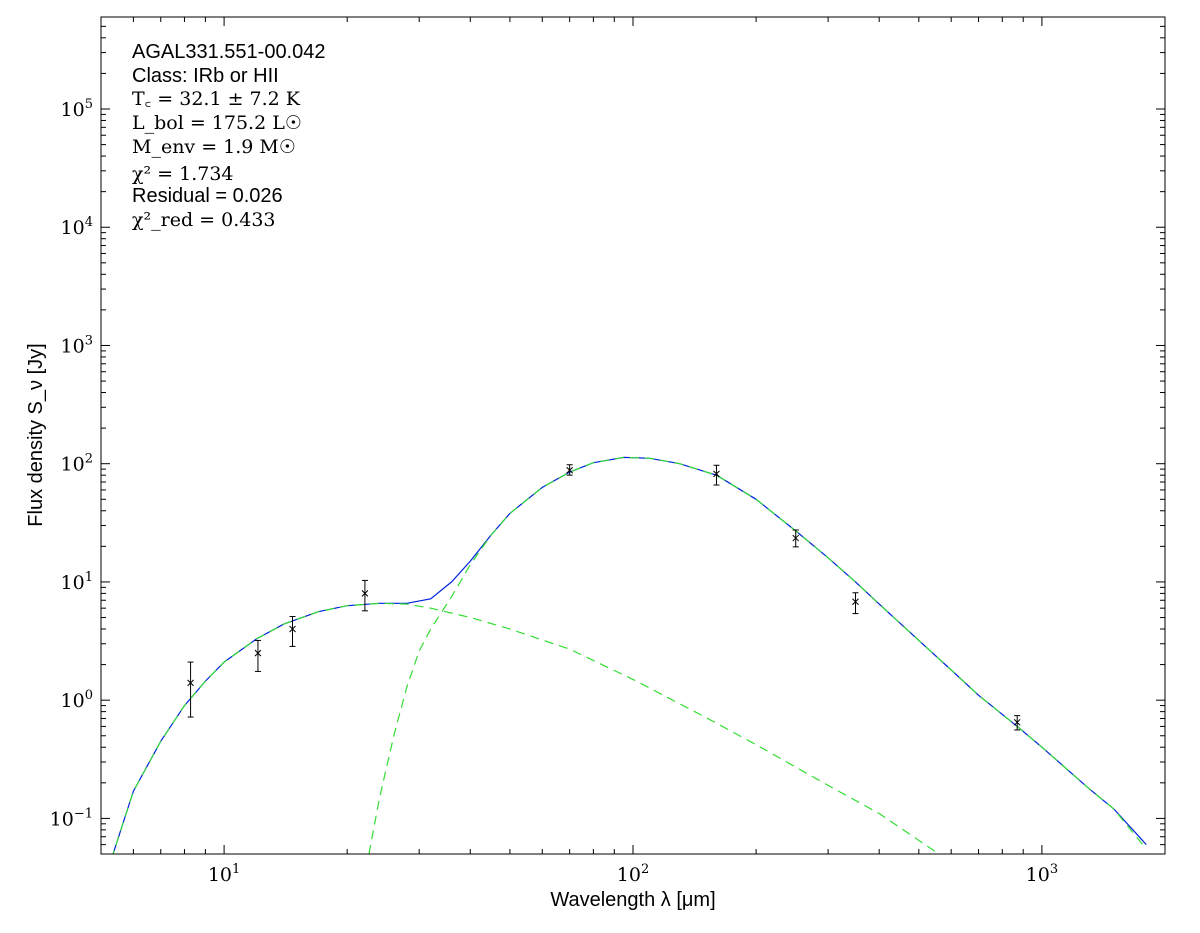  I want to click on y-tick-label: 10⁰, so click(77, 700).